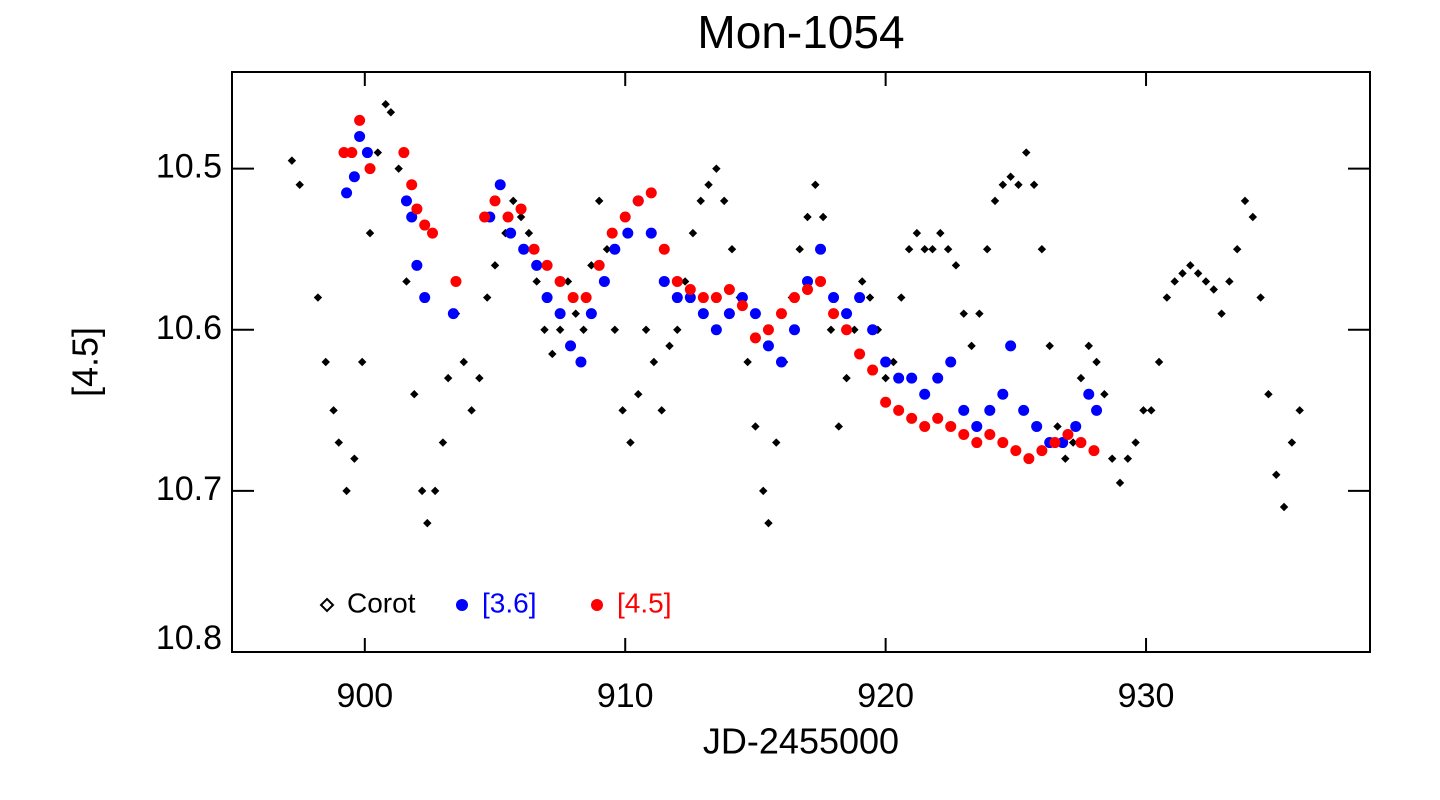 The height and width of the screenshot is (800, 1440). Describe the element at coordinates (462, 605) in the screenshot. I see `legend-marker` at that location.